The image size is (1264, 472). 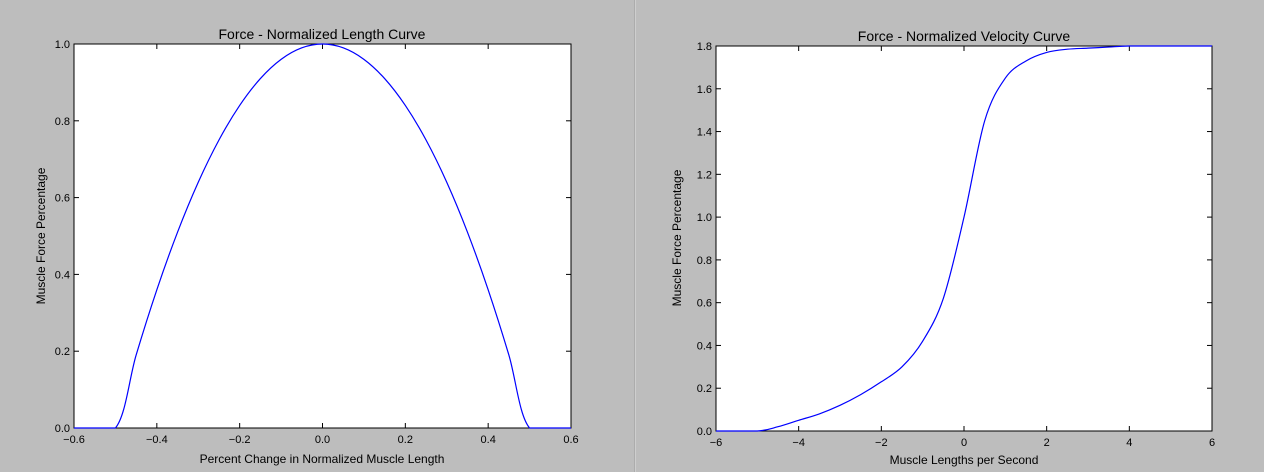 I want to click on x-tick-label: −2, so click(x=881, y=443).